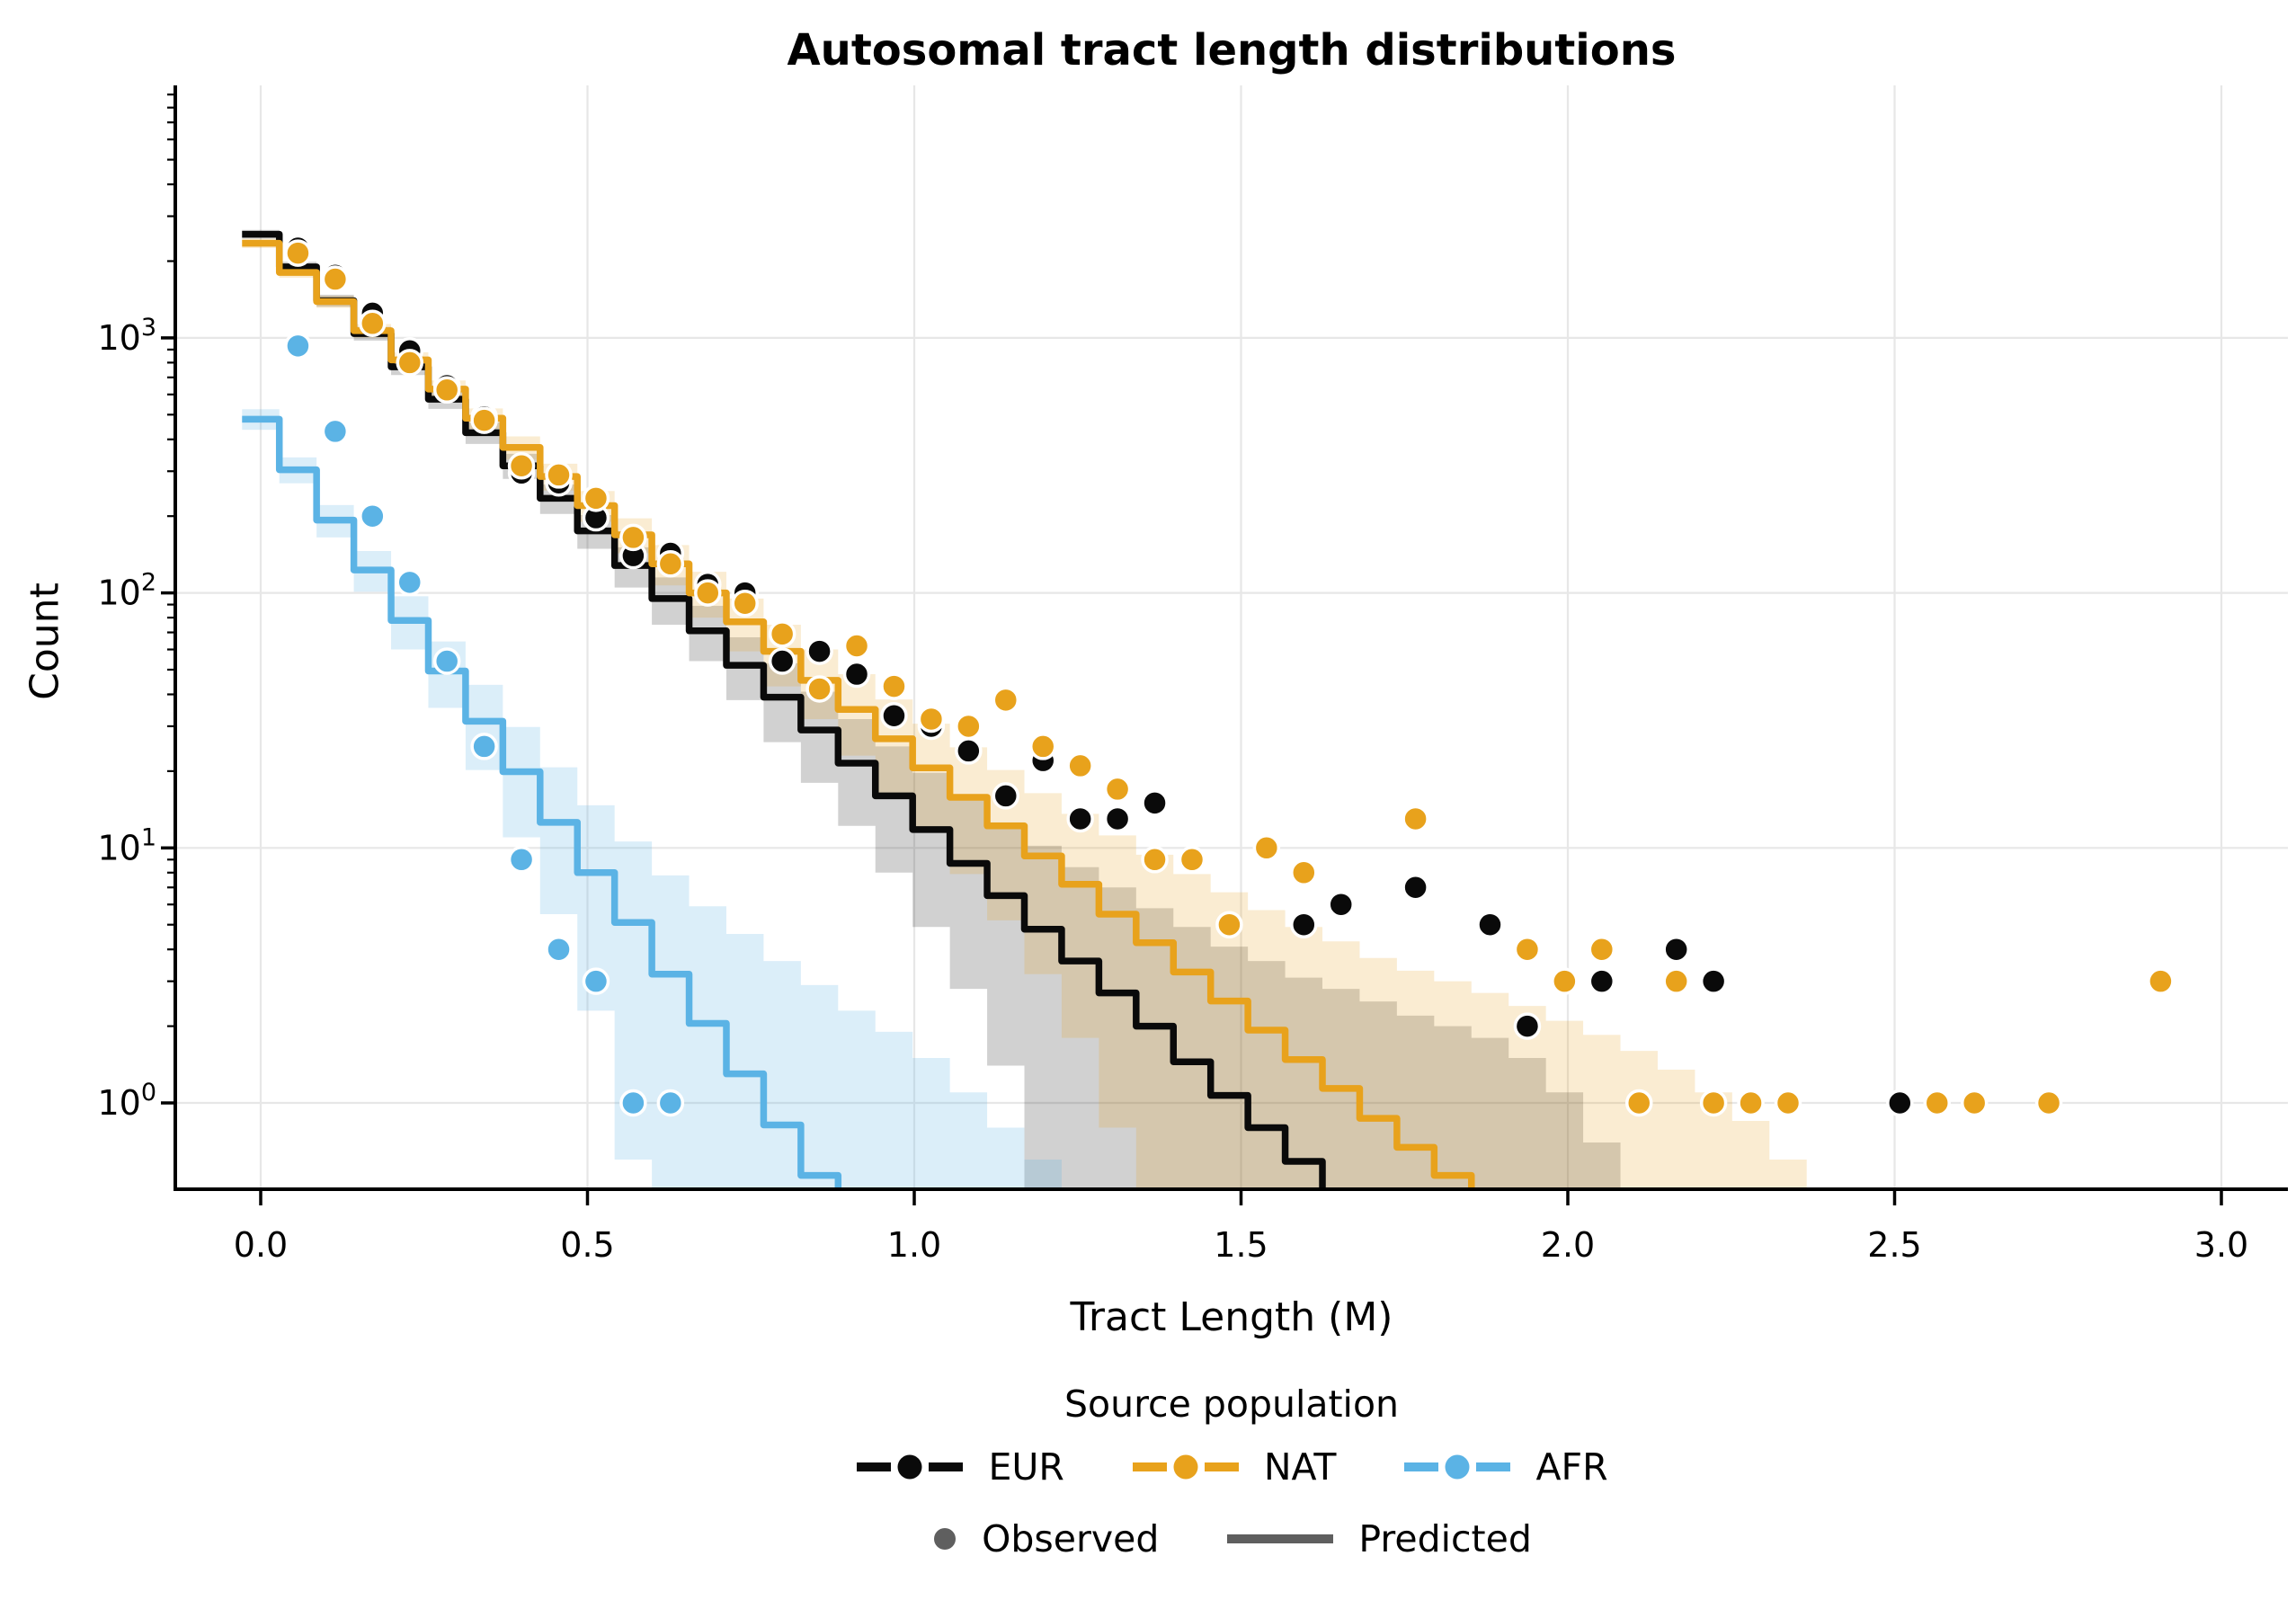  I want to click on x-tick-label: 2.0, so click(1568, 1245).